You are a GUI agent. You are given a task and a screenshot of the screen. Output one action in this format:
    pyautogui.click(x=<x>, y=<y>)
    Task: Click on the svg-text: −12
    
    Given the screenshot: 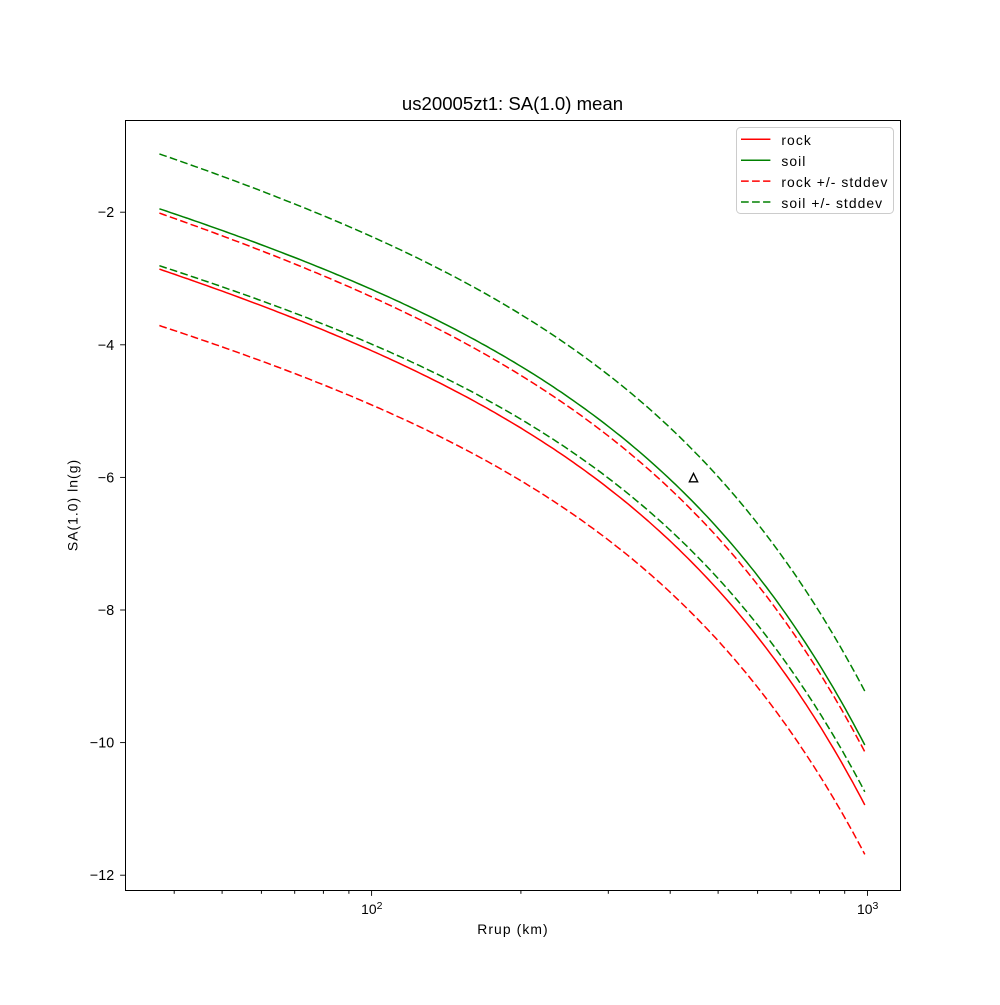 What is the action you would take?
    pyautogui.click(x=102, y=876)
    